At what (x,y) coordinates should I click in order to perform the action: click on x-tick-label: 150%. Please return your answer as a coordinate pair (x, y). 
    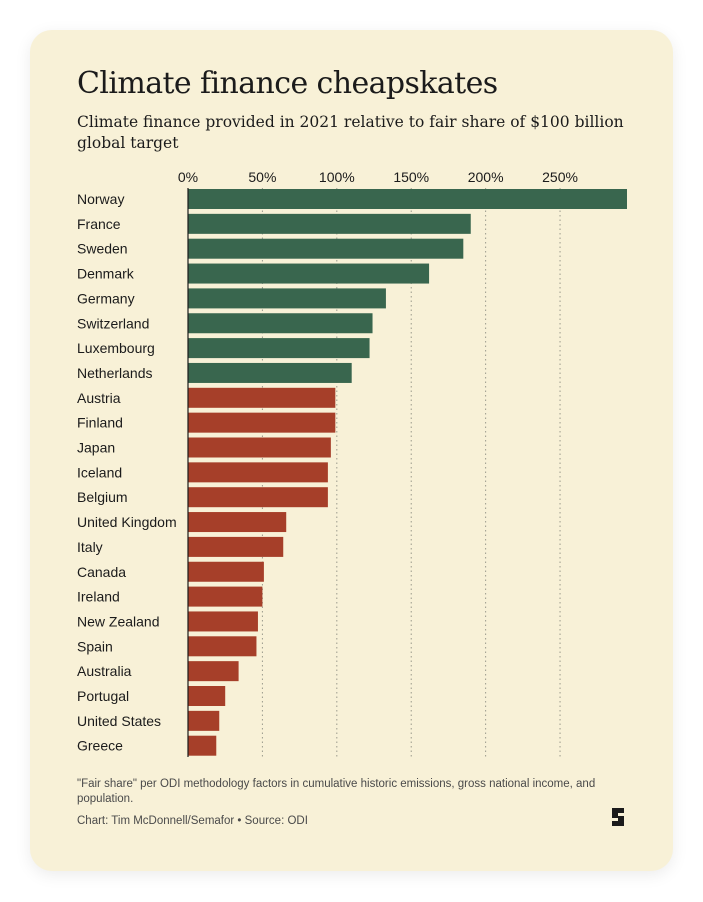
    Looking at the image, I should click on (411, 177).